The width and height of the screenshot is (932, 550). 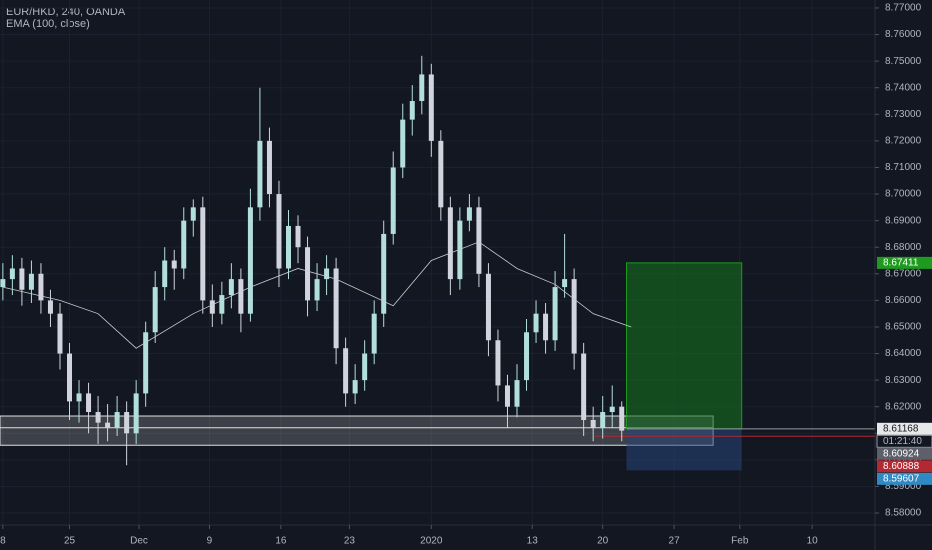 I want to click on price-tag-label: 8.60924, so click(x=901, y=453).